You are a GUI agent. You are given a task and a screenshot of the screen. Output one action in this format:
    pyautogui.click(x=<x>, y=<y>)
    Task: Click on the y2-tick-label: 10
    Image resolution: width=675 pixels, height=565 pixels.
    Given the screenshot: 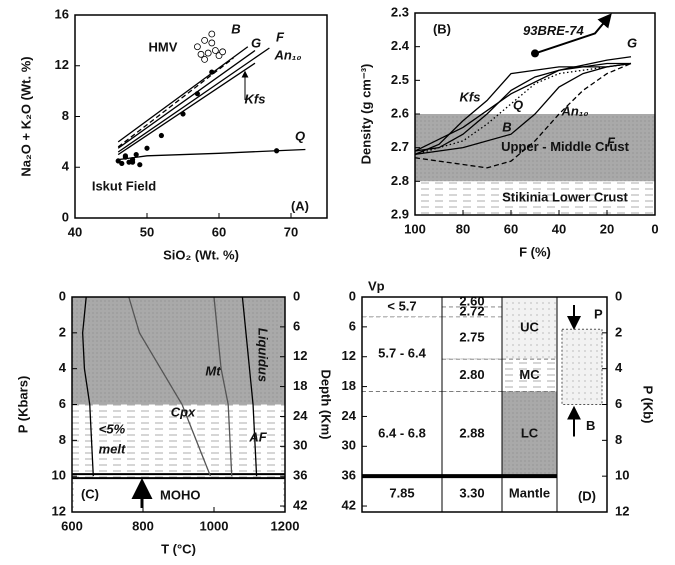 What is the action you would take?
    pyautogui.click(x=622, y=475)
    